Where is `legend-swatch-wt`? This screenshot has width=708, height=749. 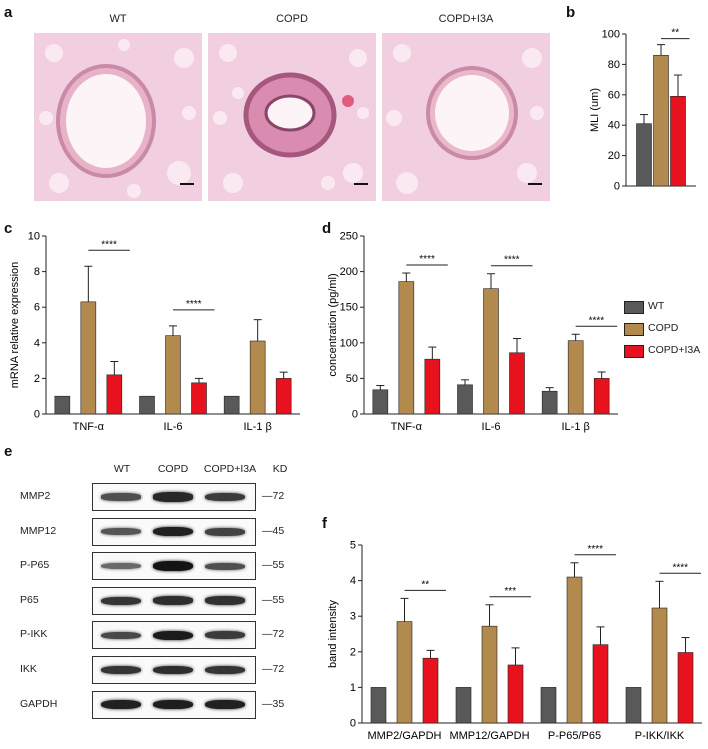 legend-swatch-wt is located at coordinates (634, 307).